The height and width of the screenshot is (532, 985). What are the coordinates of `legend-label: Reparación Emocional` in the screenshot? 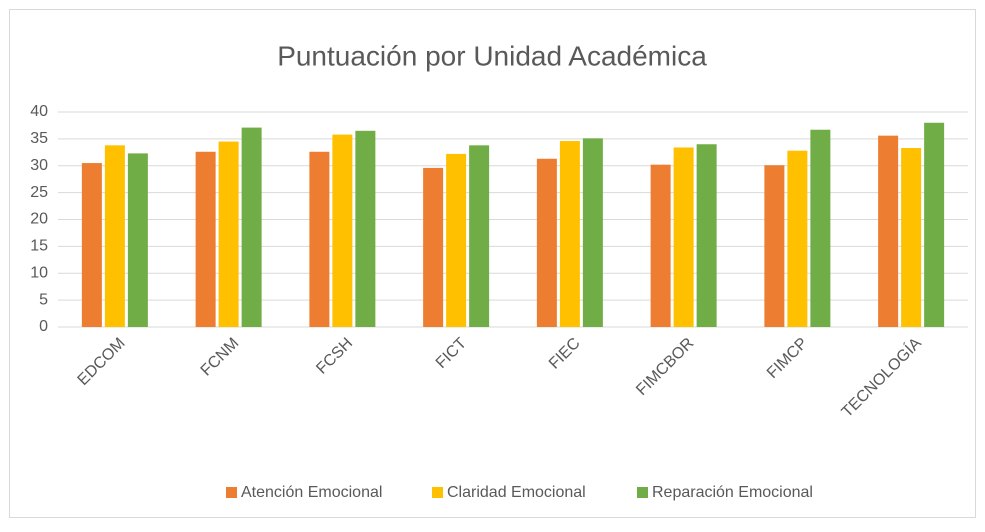 It's located at (732, 492).